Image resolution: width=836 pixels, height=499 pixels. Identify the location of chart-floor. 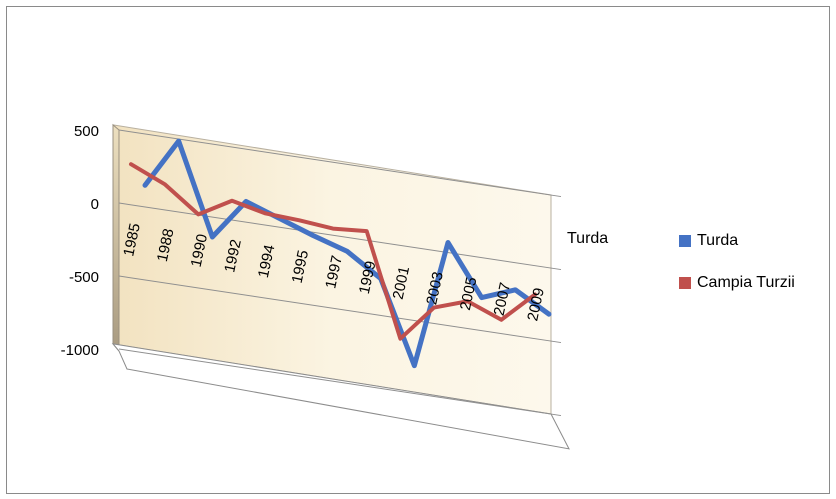
(340, 396).